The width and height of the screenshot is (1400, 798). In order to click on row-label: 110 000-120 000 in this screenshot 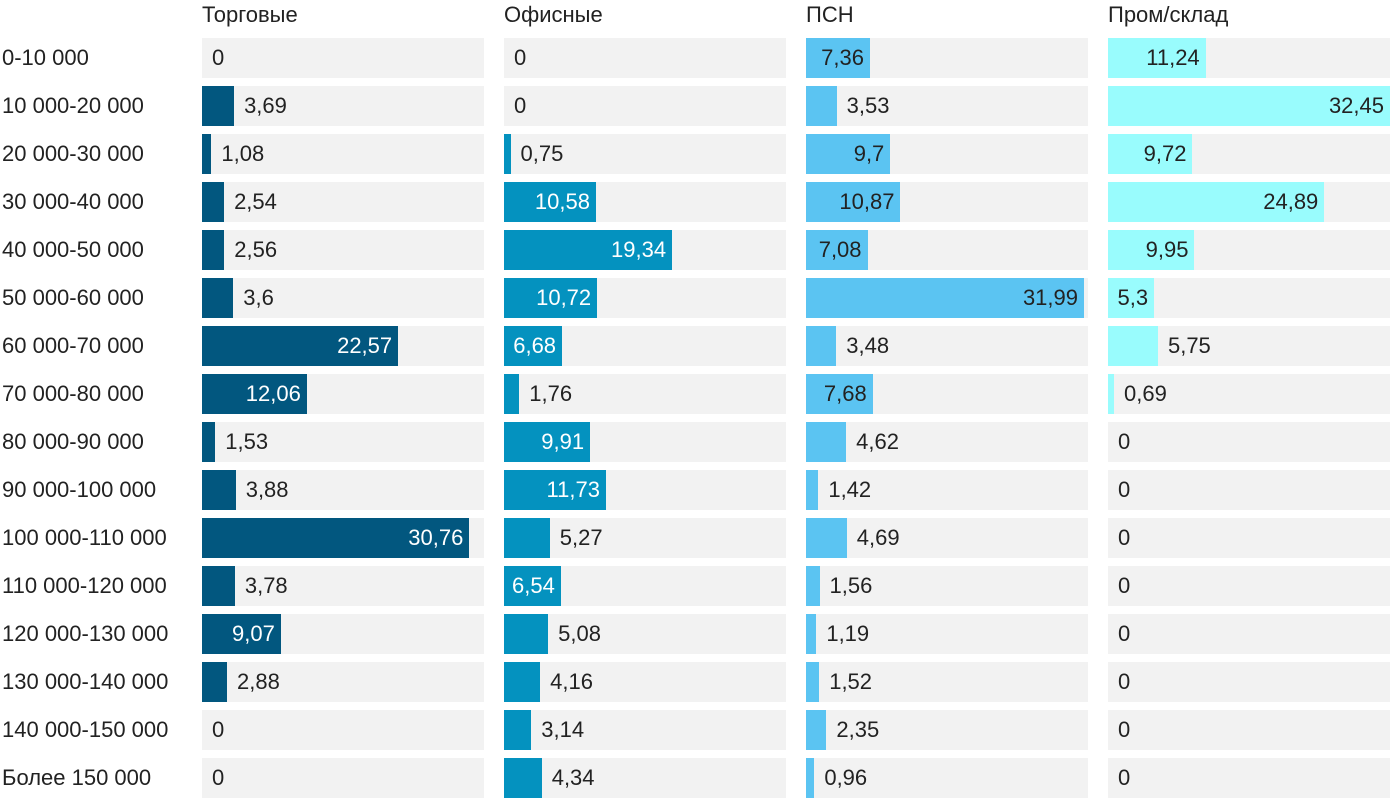, I will do `click(84, 585)`.